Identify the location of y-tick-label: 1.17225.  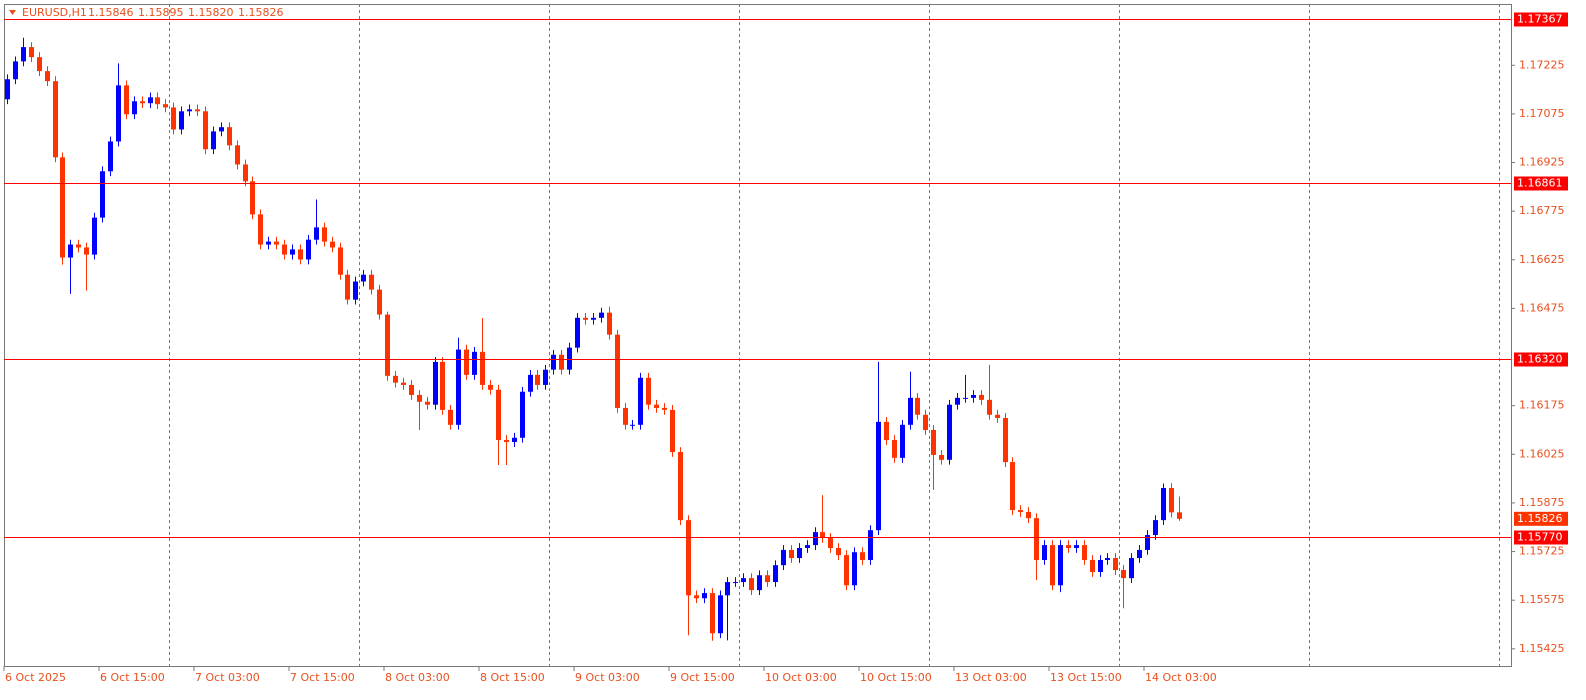
(1542, 64).